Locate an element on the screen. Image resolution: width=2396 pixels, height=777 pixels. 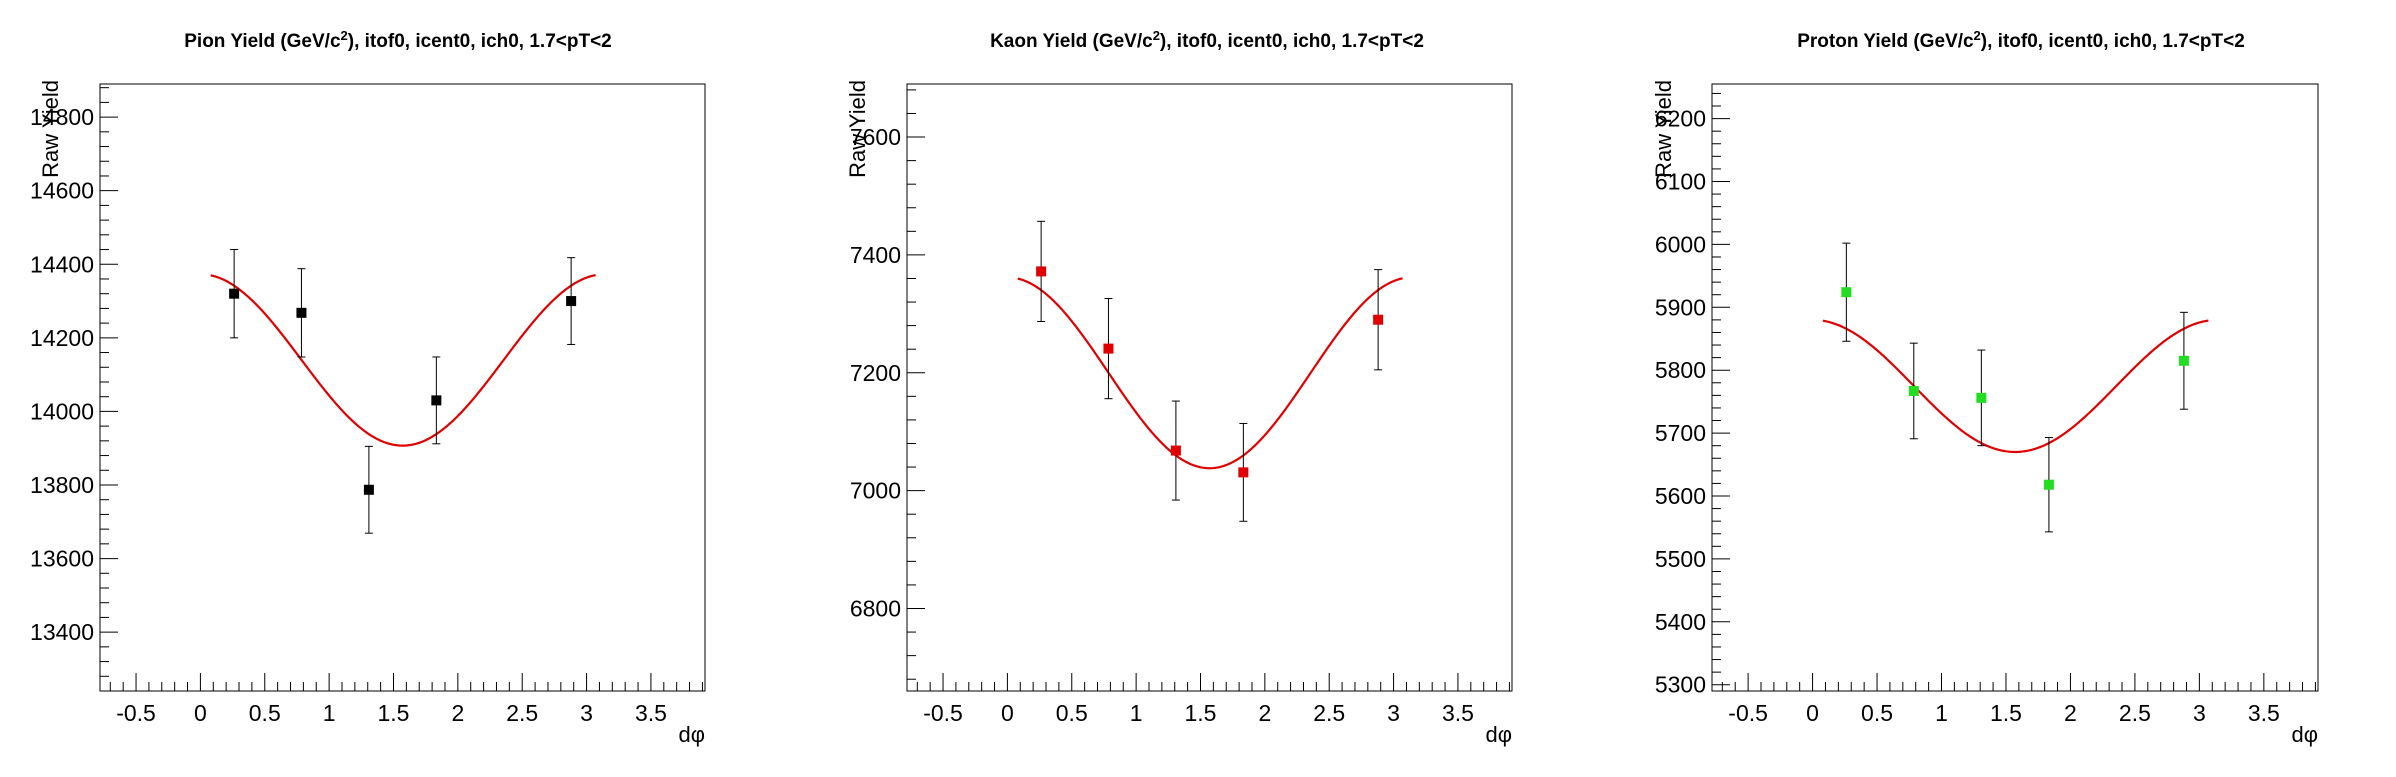
kaon-title-prefix: Kaon Yield (GeV/c is located at coordinates (1071, 41).